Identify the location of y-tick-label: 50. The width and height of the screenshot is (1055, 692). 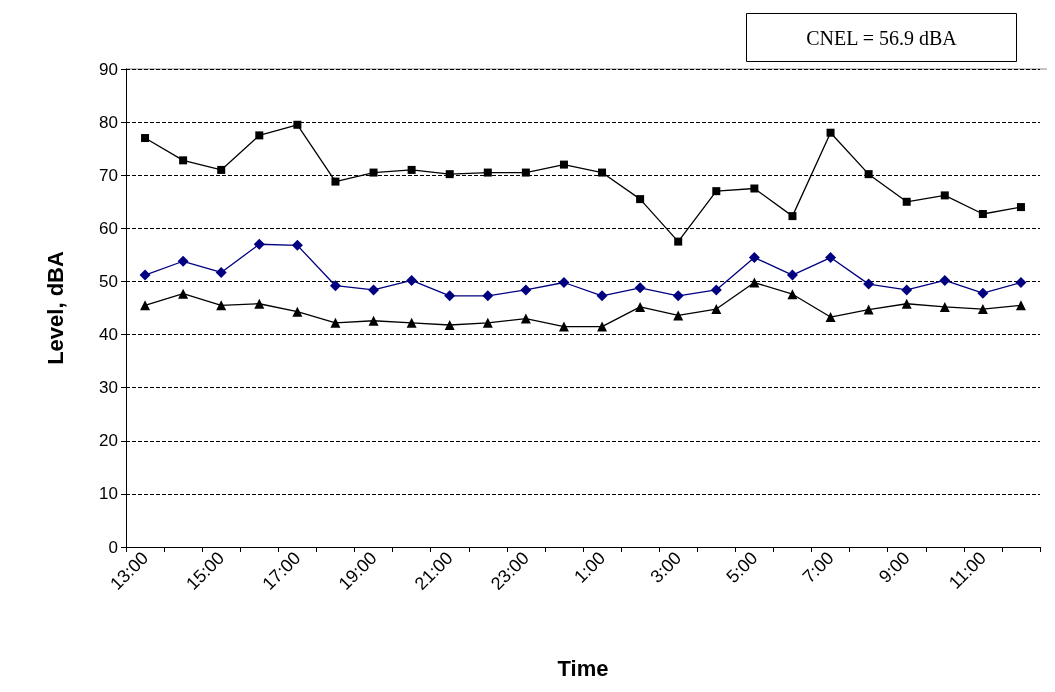
(108, 281).